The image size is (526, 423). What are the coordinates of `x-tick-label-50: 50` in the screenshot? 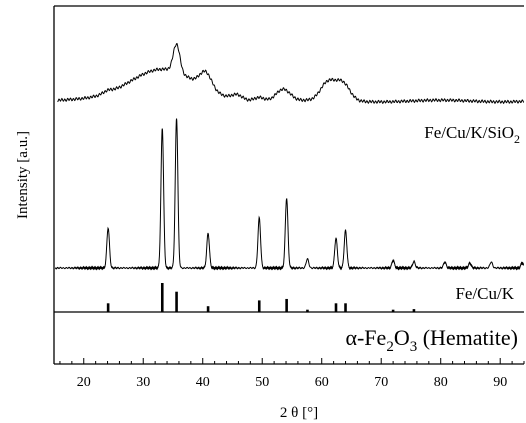 It's located at (262, 382).